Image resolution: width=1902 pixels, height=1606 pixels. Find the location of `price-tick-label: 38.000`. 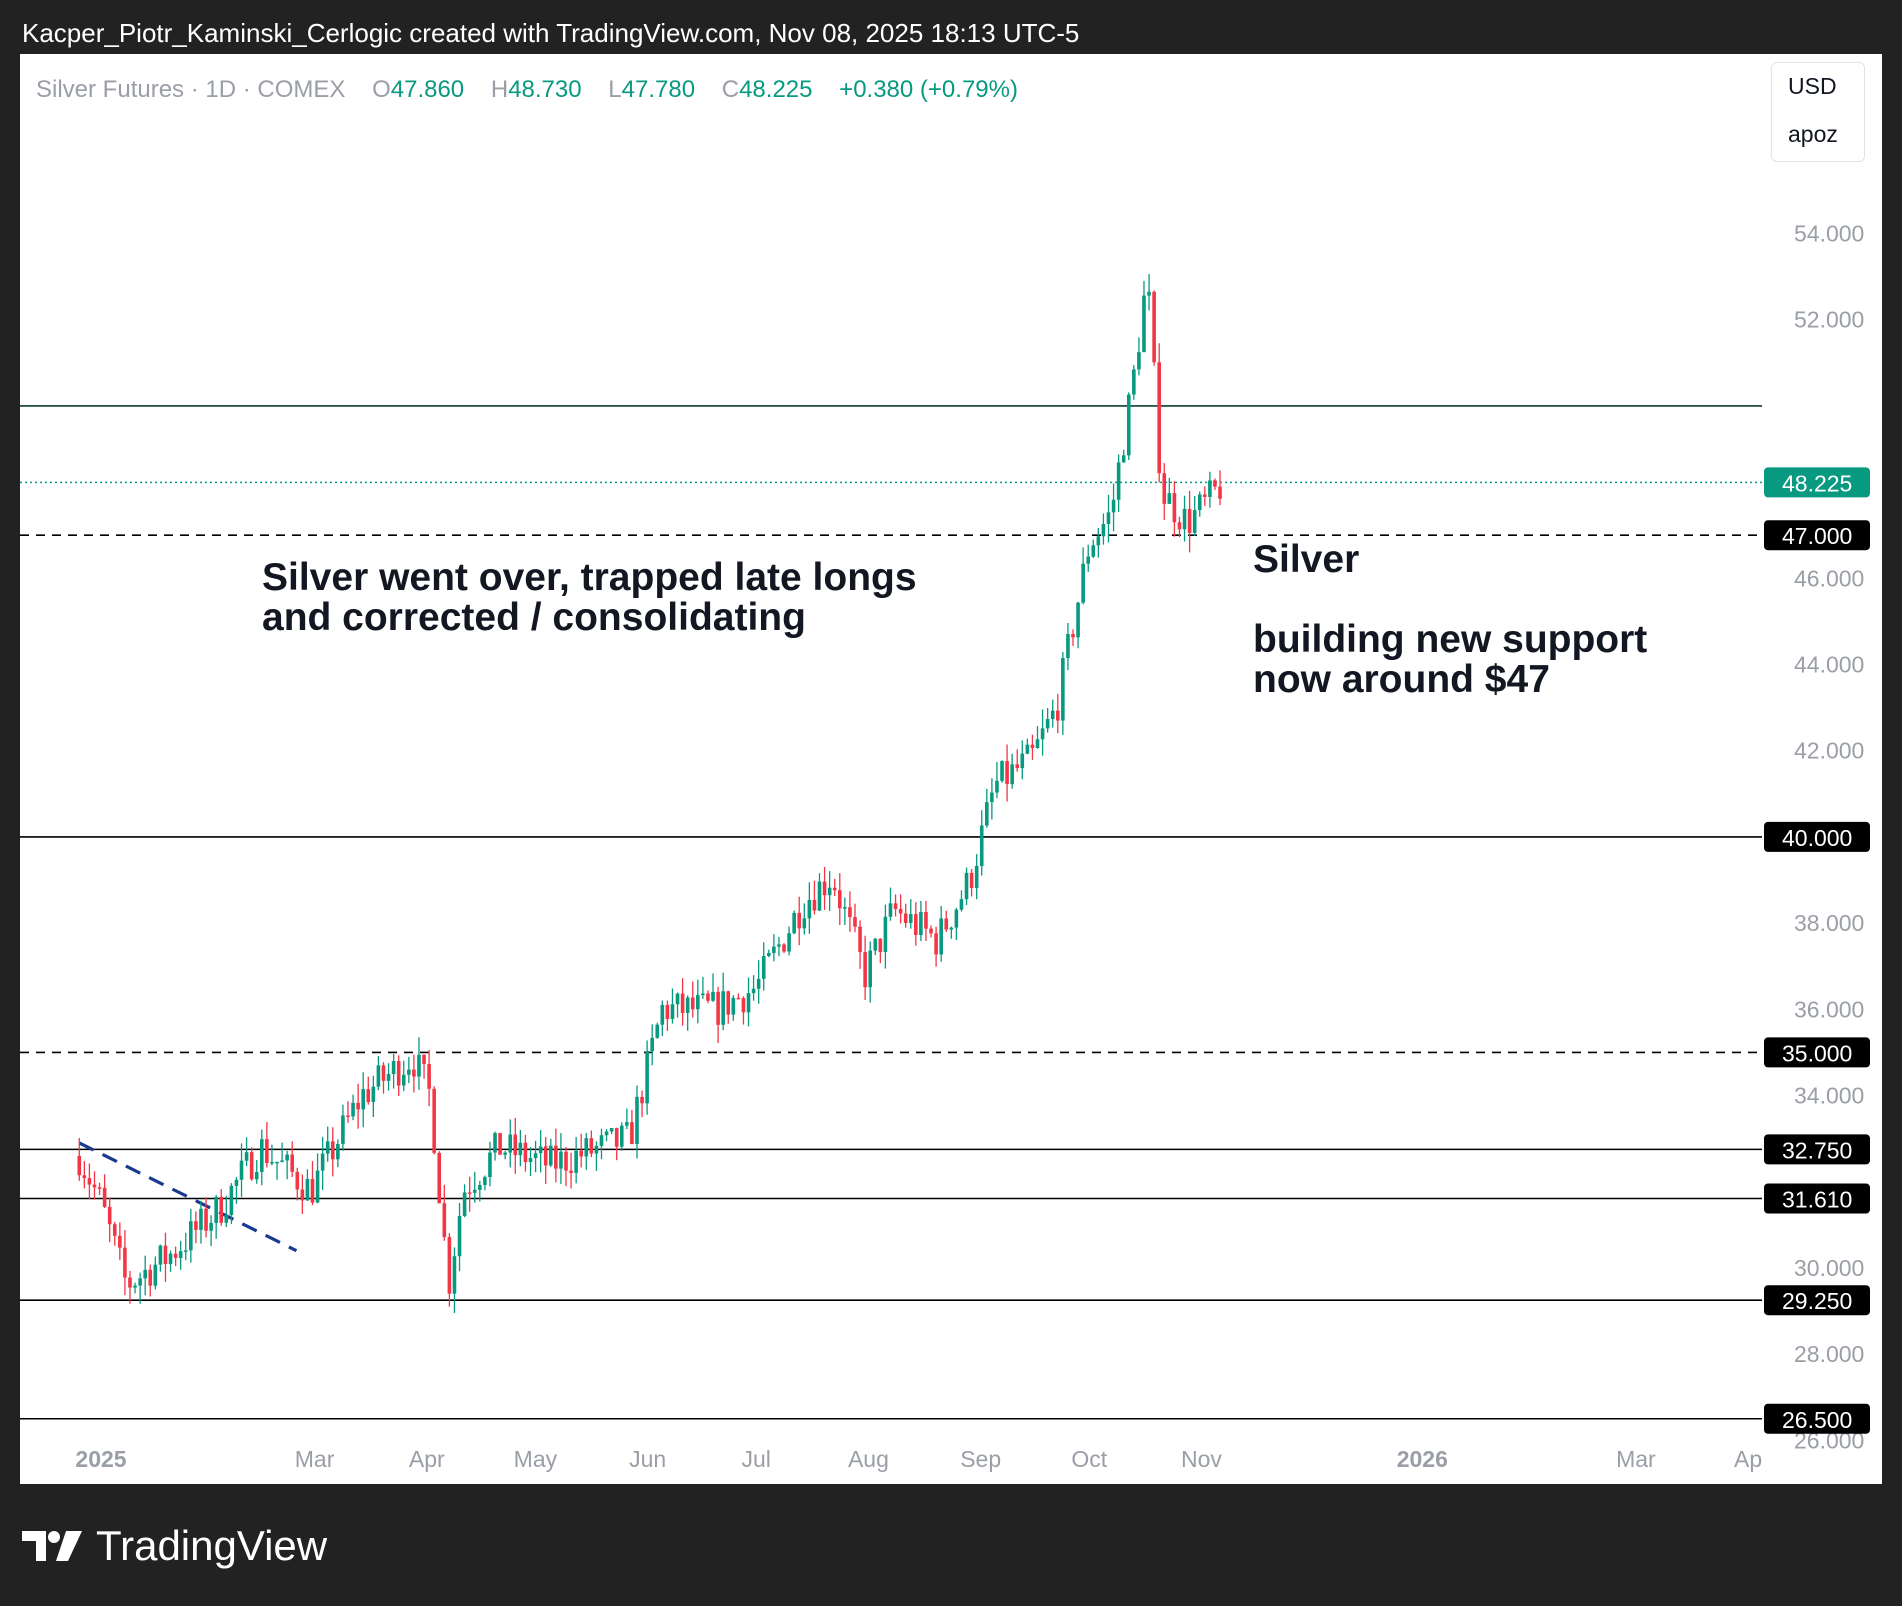

price-tick-label: 38.000 is located at coordinates (1829, 923).